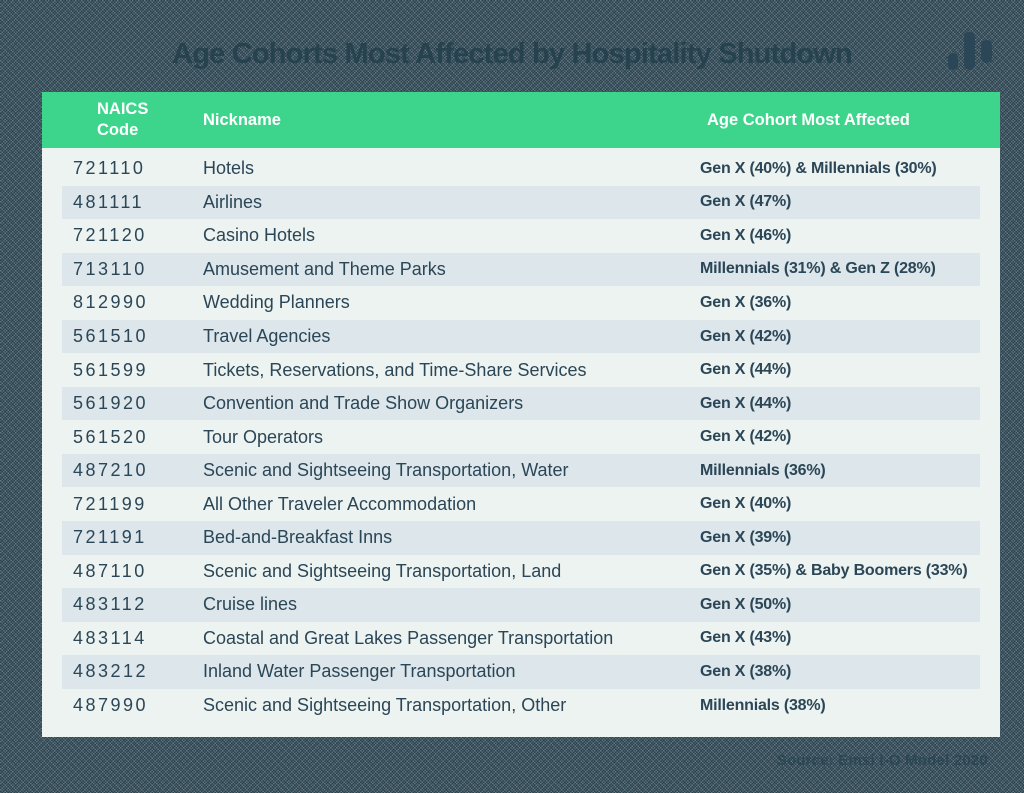 The width and height of the screenshot is (1024, 793). Describe the element at coordinates (953, 61) in the screenshot. I see `bar-chart-icon-bar-small` at that location.